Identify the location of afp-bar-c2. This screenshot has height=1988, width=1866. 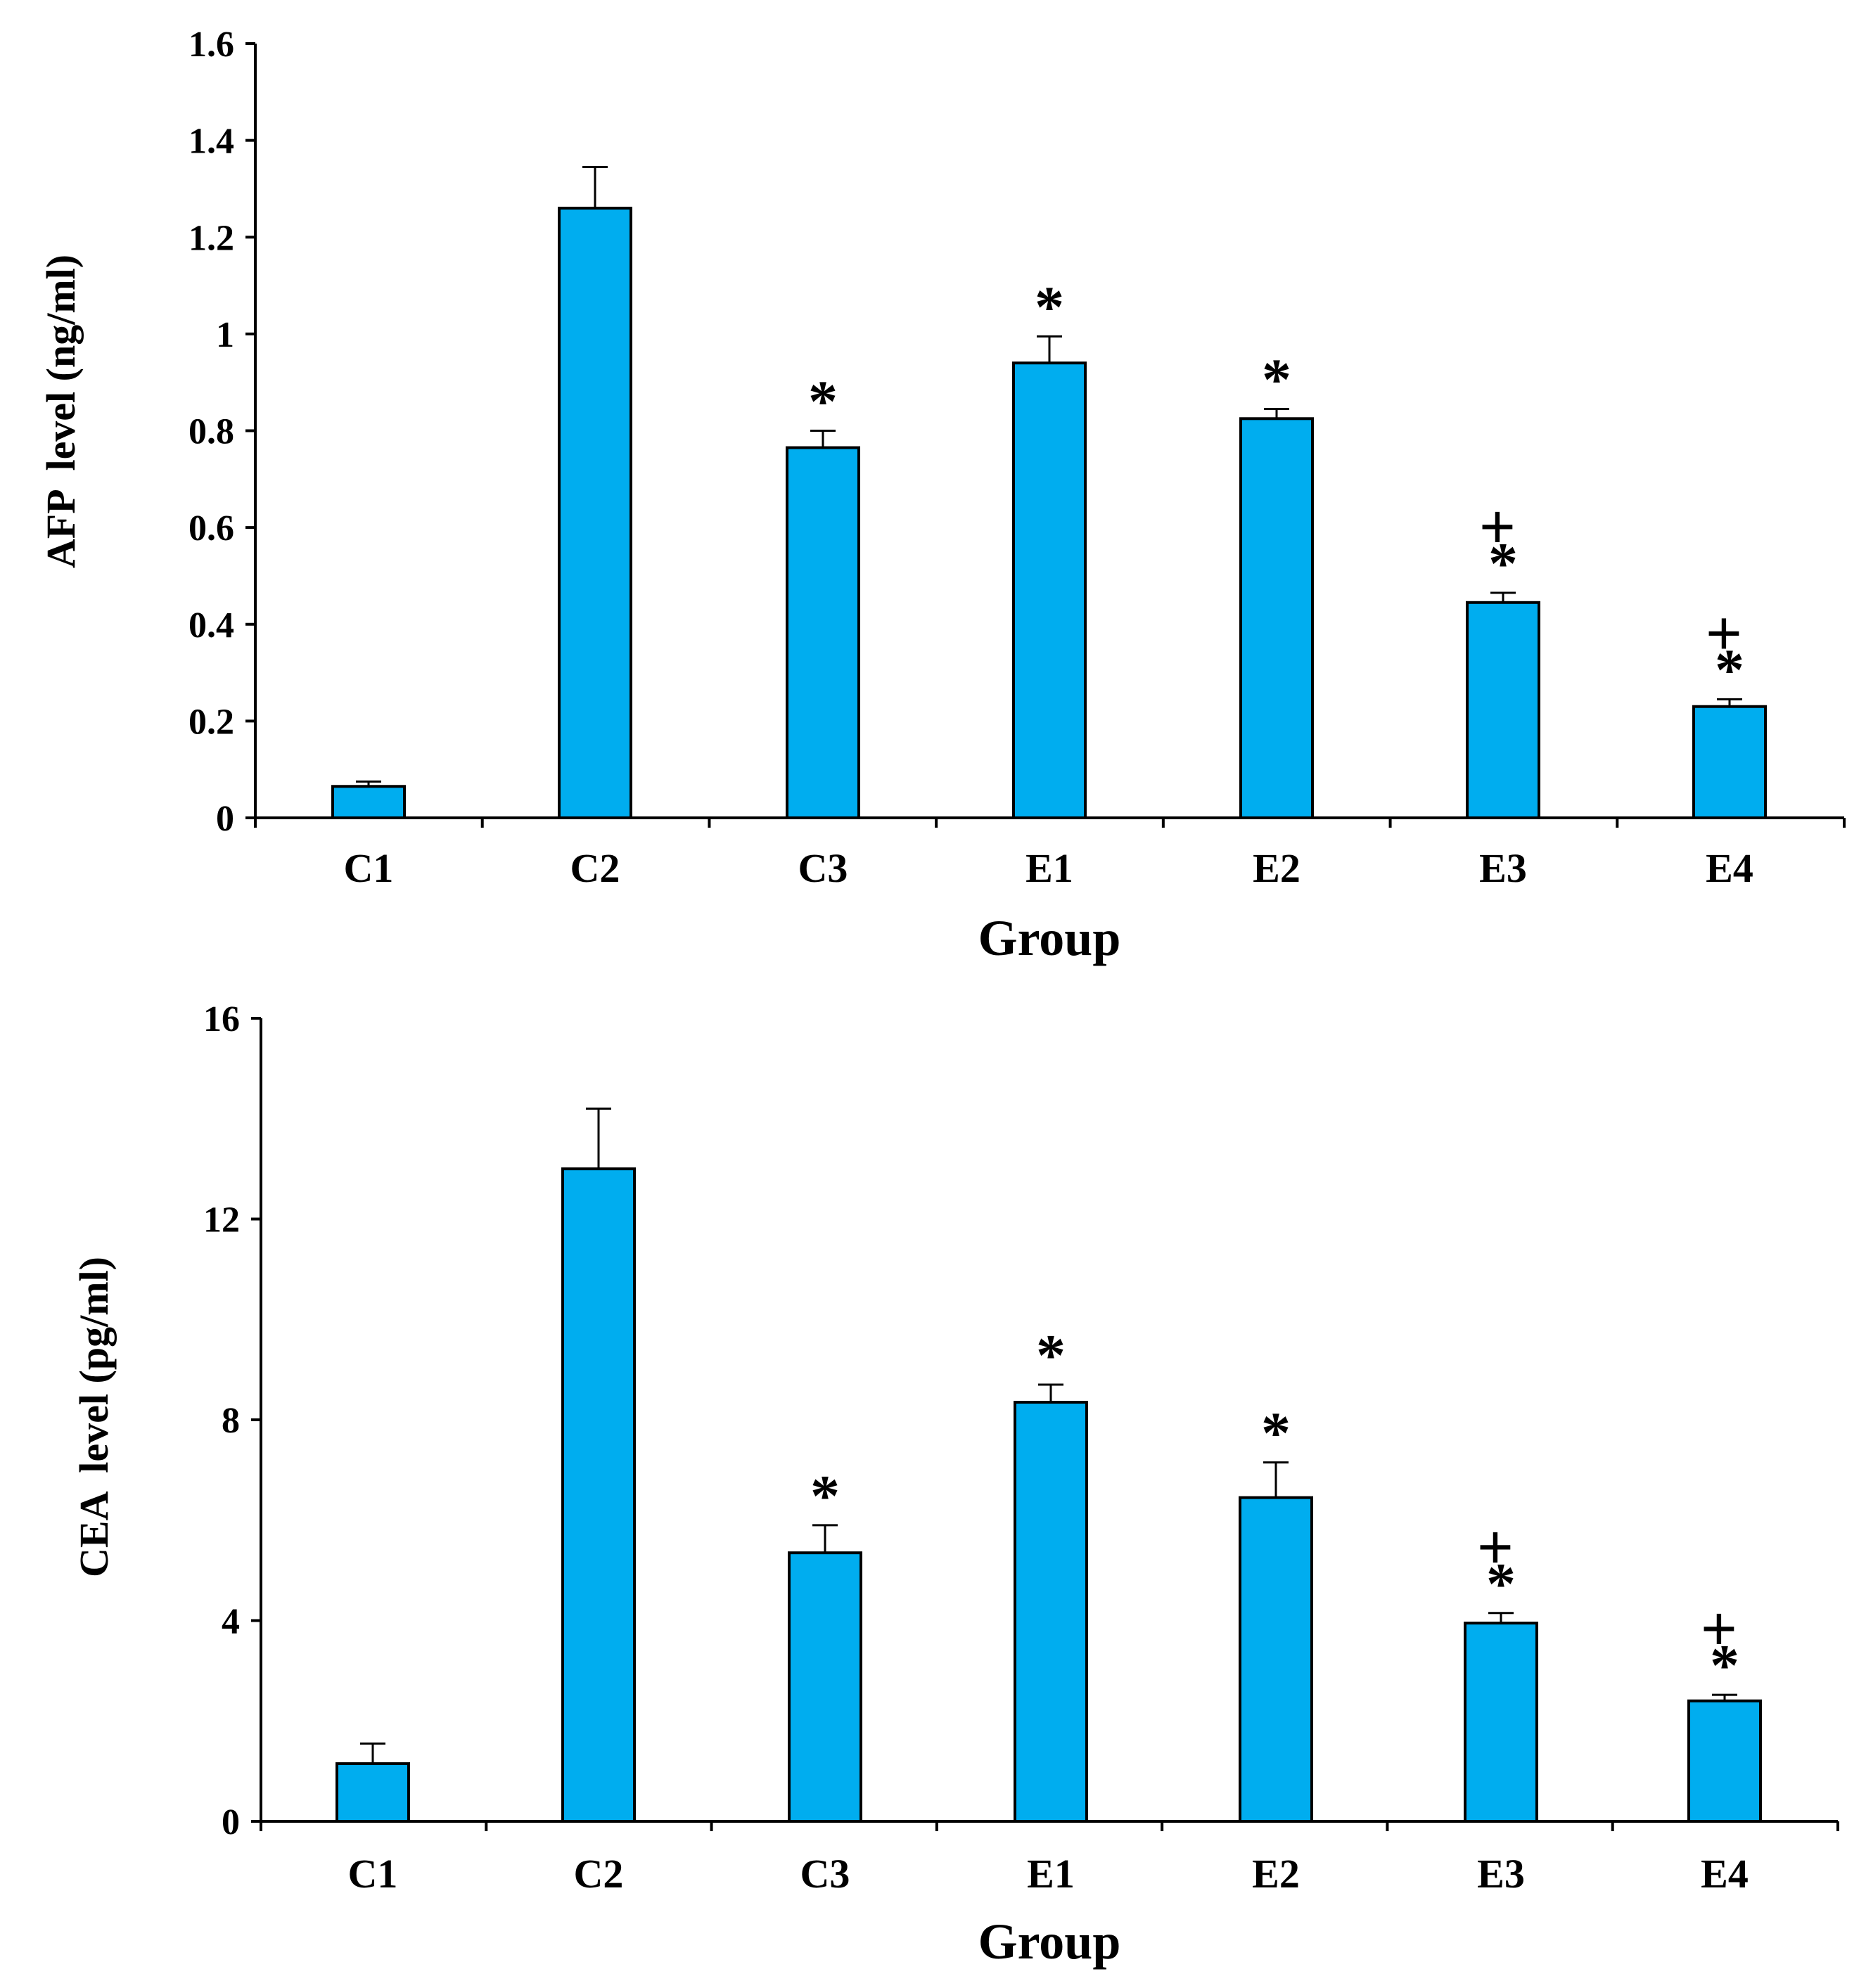
(595, 512).